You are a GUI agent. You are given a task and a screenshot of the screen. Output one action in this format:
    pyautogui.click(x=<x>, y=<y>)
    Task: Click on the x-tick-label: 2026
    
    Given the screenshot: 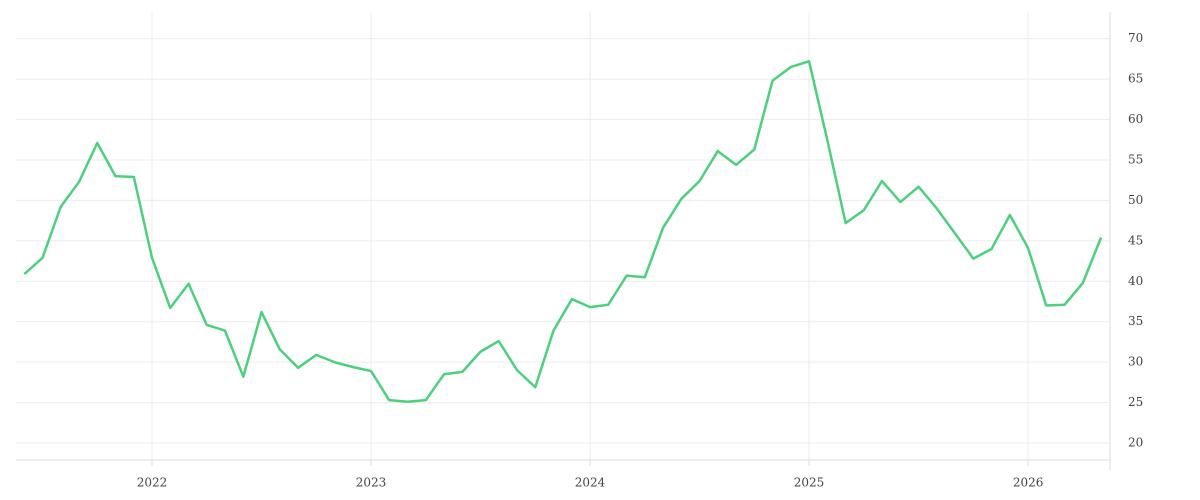 What is the action you would take?
    pyautogui.click(x=1028, y=483)
    